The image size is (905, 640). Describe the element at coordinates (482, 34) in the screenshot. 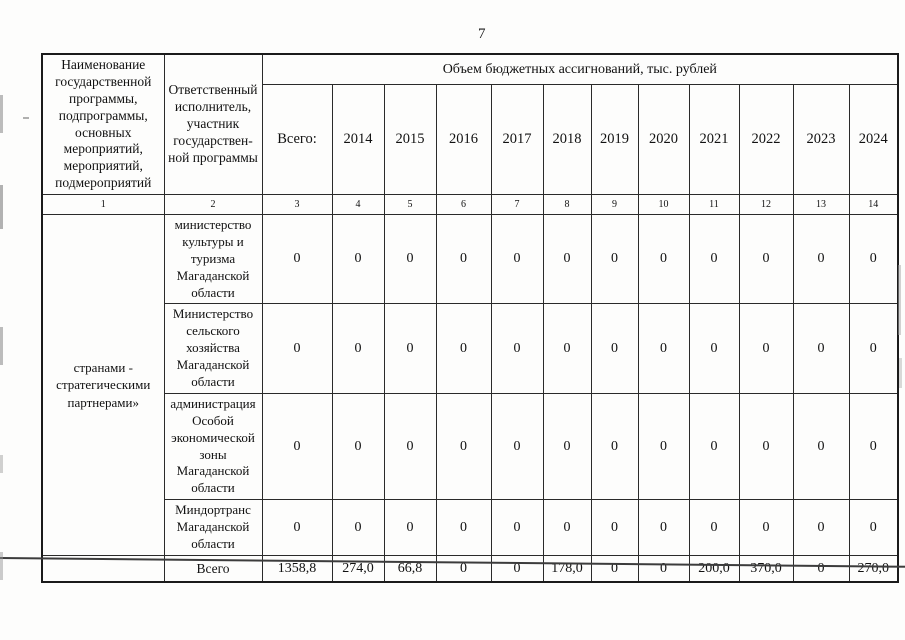

I see `page-number: 7` at that location.